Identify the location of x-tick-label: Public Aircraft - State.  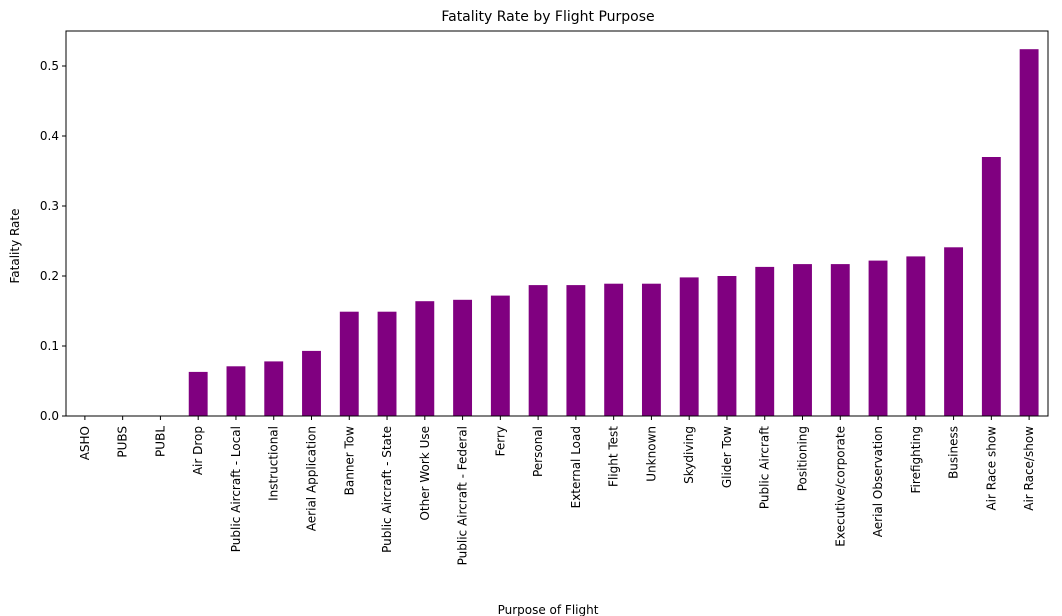
(387, 489).